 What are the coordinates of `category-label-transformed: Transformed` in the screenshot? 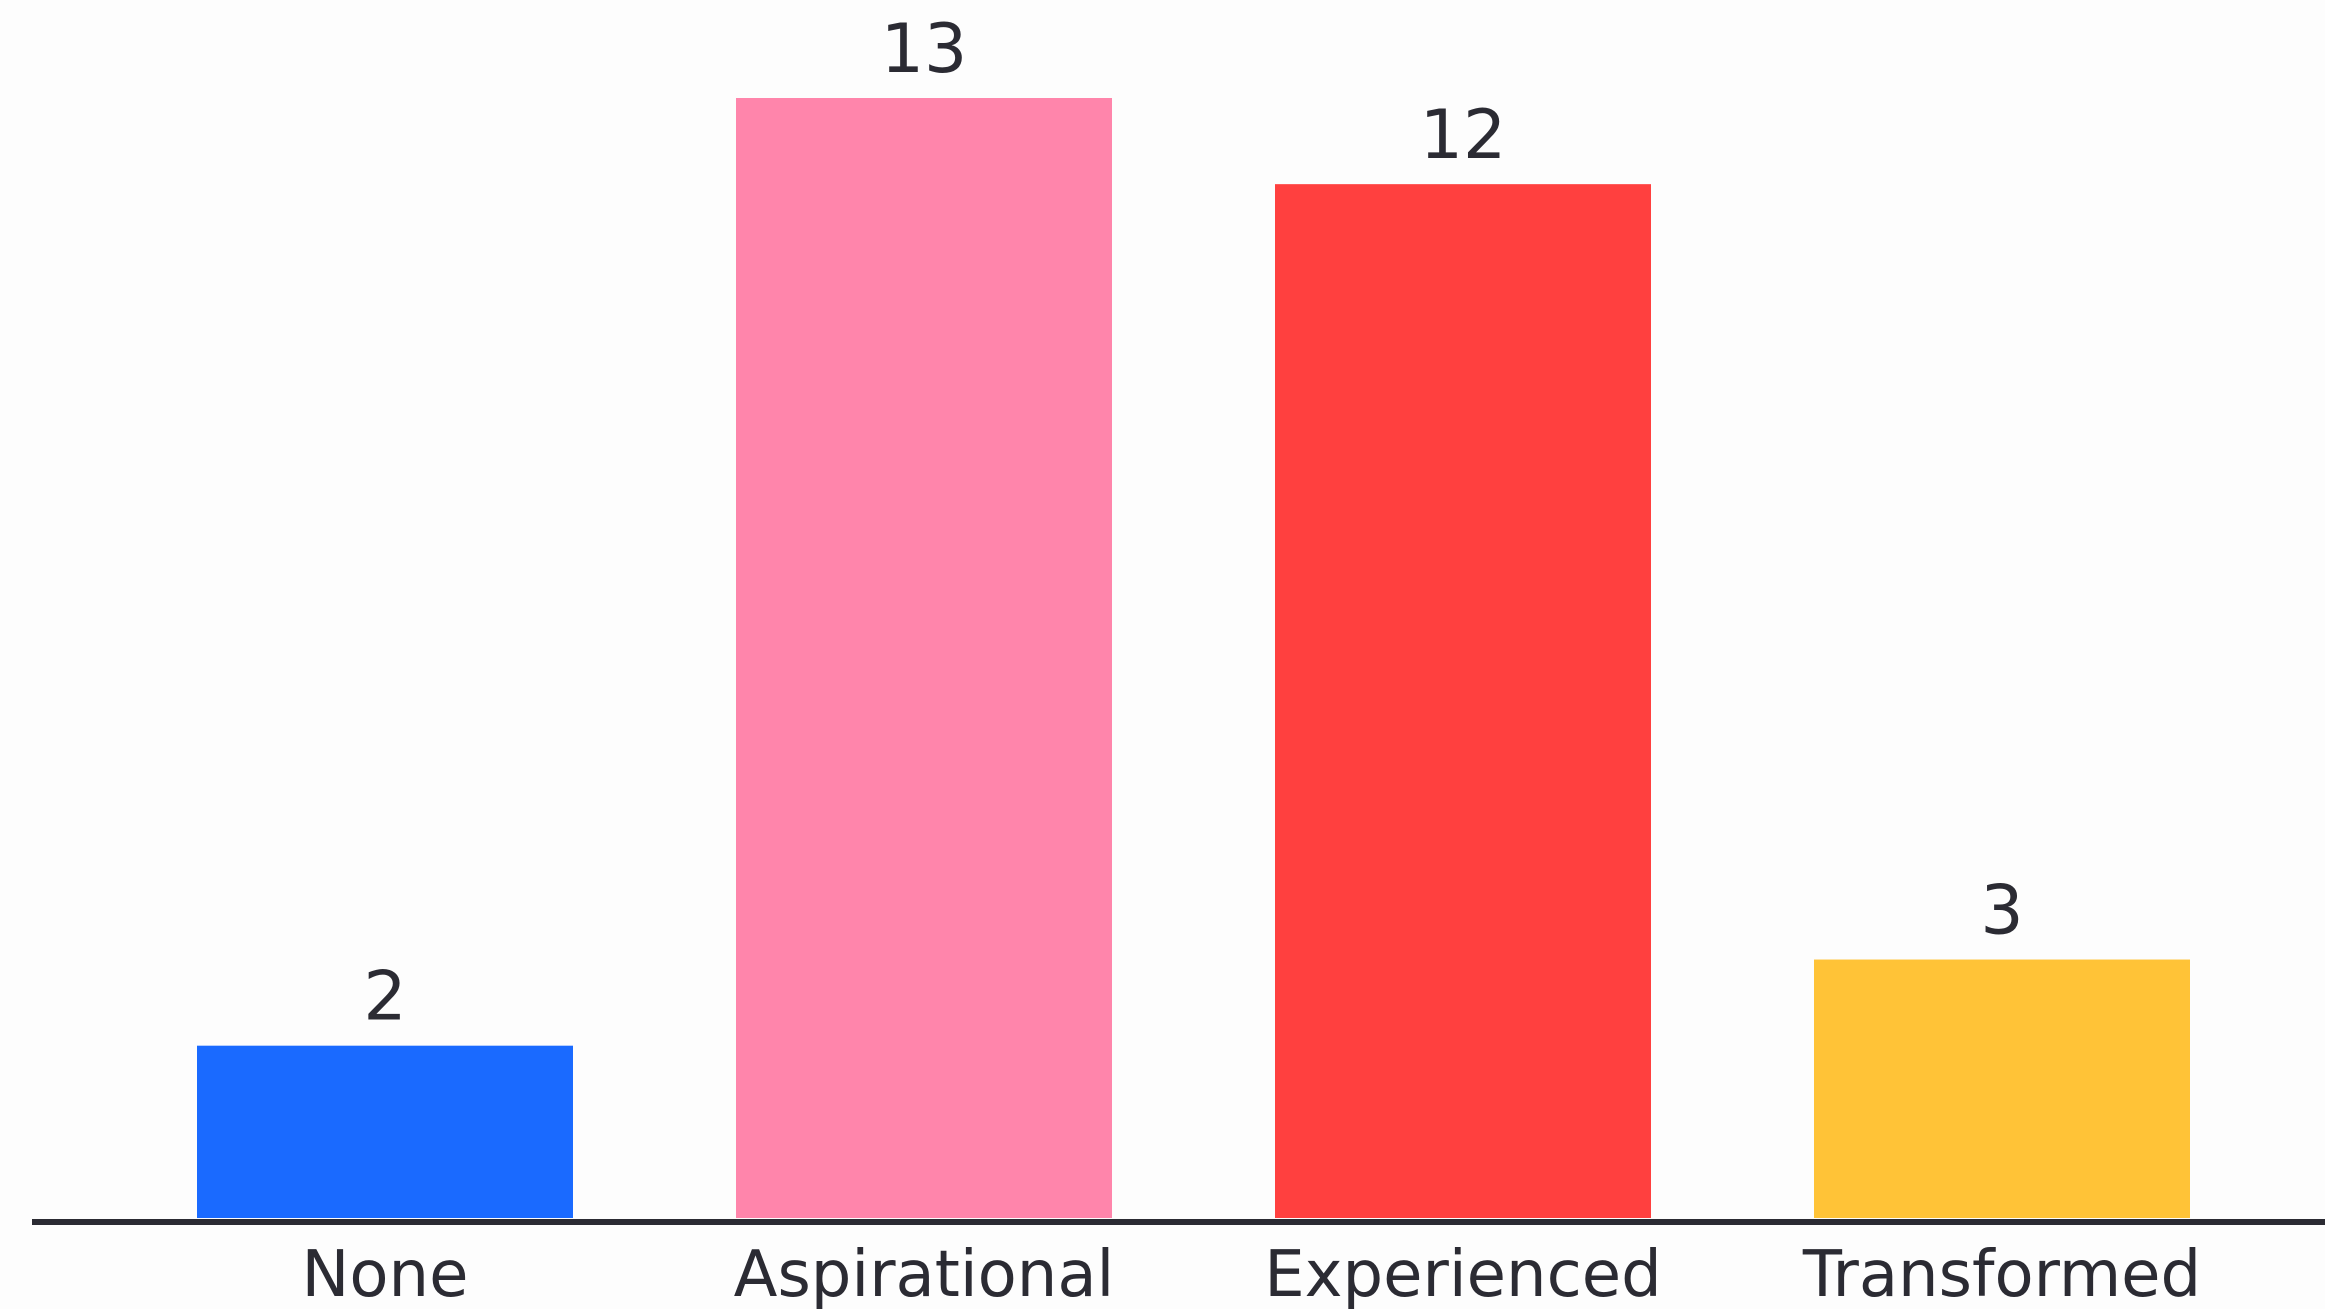 It's located at (2001, 1273).